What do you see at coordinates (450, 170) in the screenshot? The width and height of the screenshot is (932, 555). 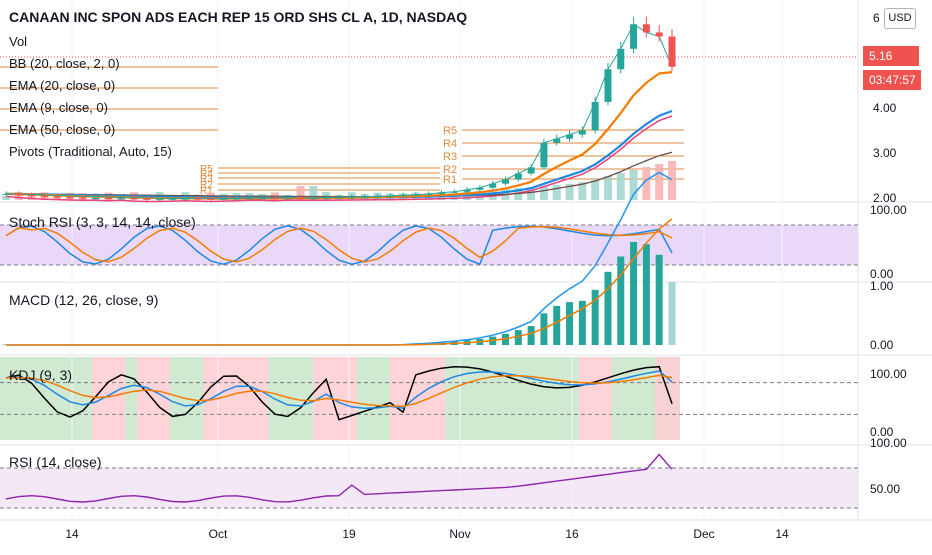 I see `pivot-label-right: R2` at bounding box center [450, 170].